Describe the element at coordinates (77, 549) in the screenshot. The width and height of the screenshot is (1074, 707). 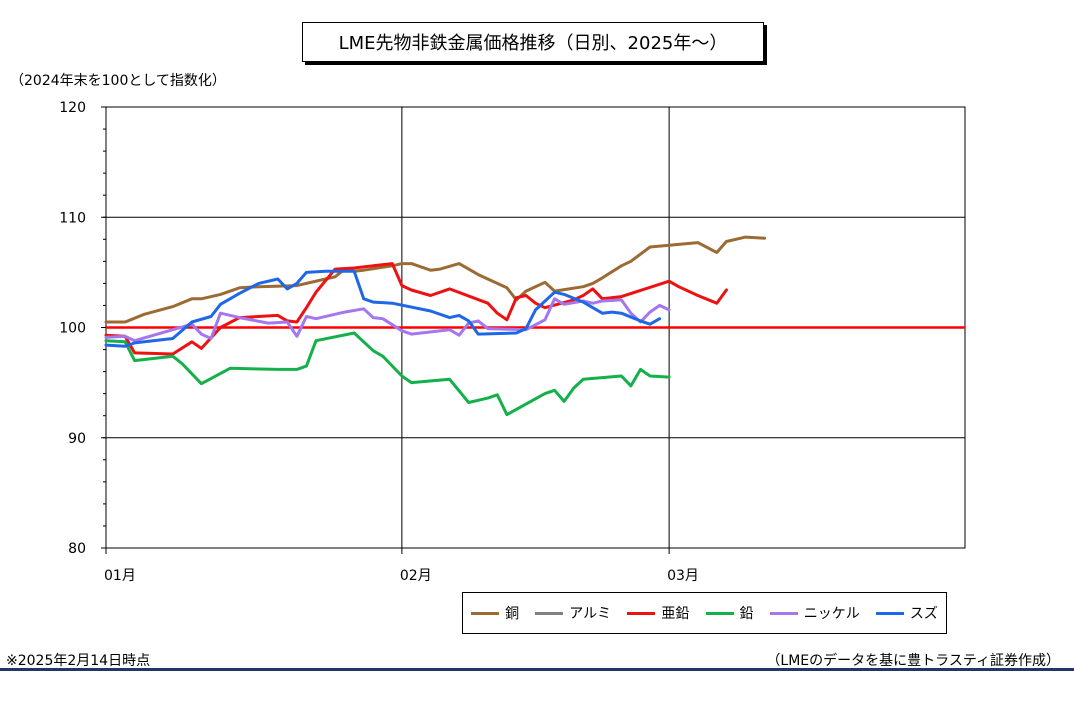
I see `y-tick-label: 80` at that location.